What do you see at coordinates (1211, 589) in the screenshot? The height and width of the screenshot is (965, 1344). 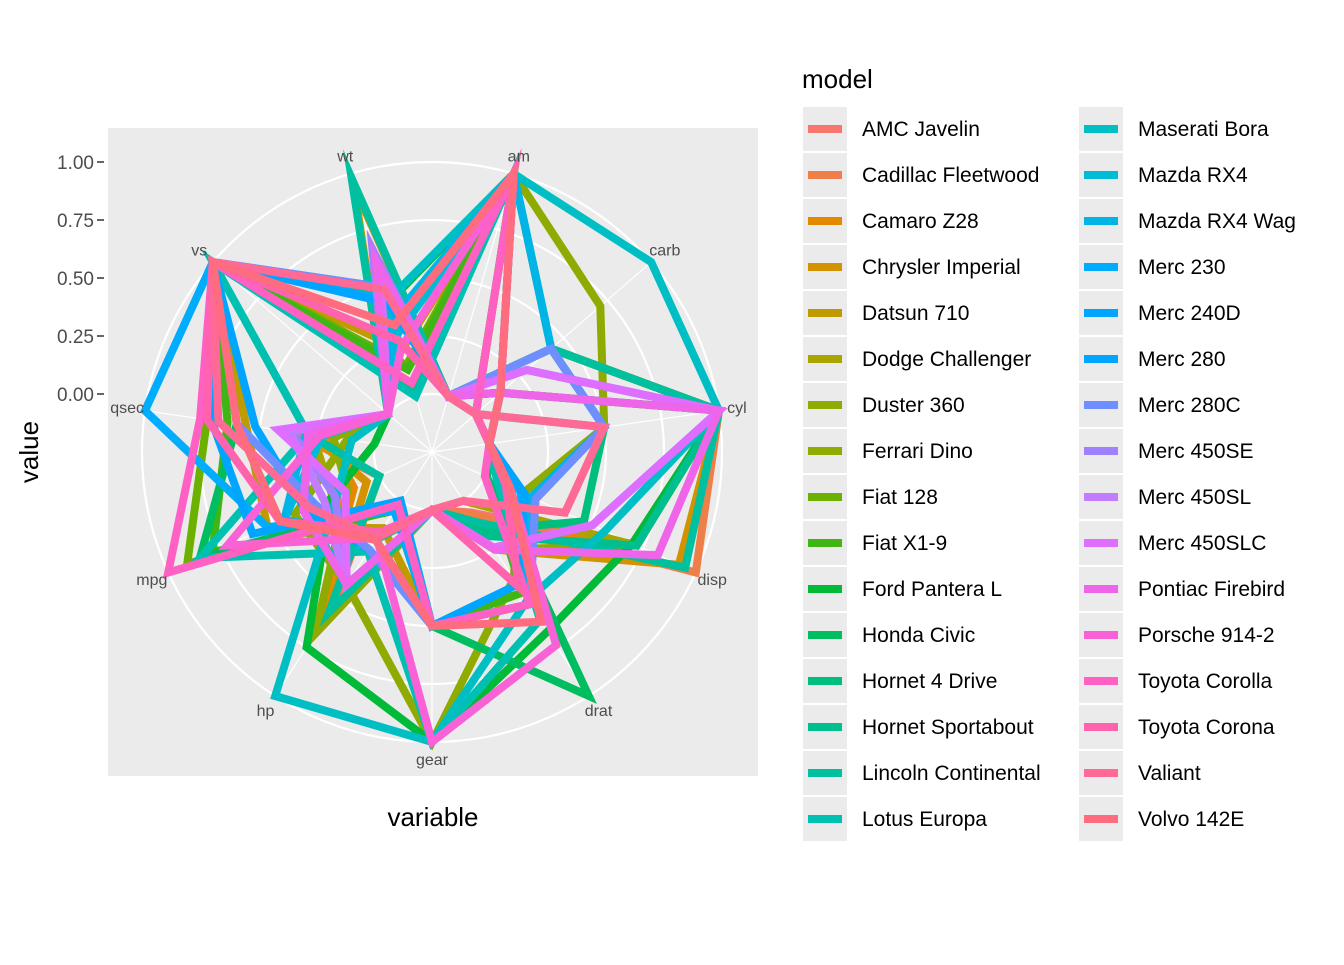 I see `legend-label: Pontiac Firebird` at bounding box center [1211, 589].